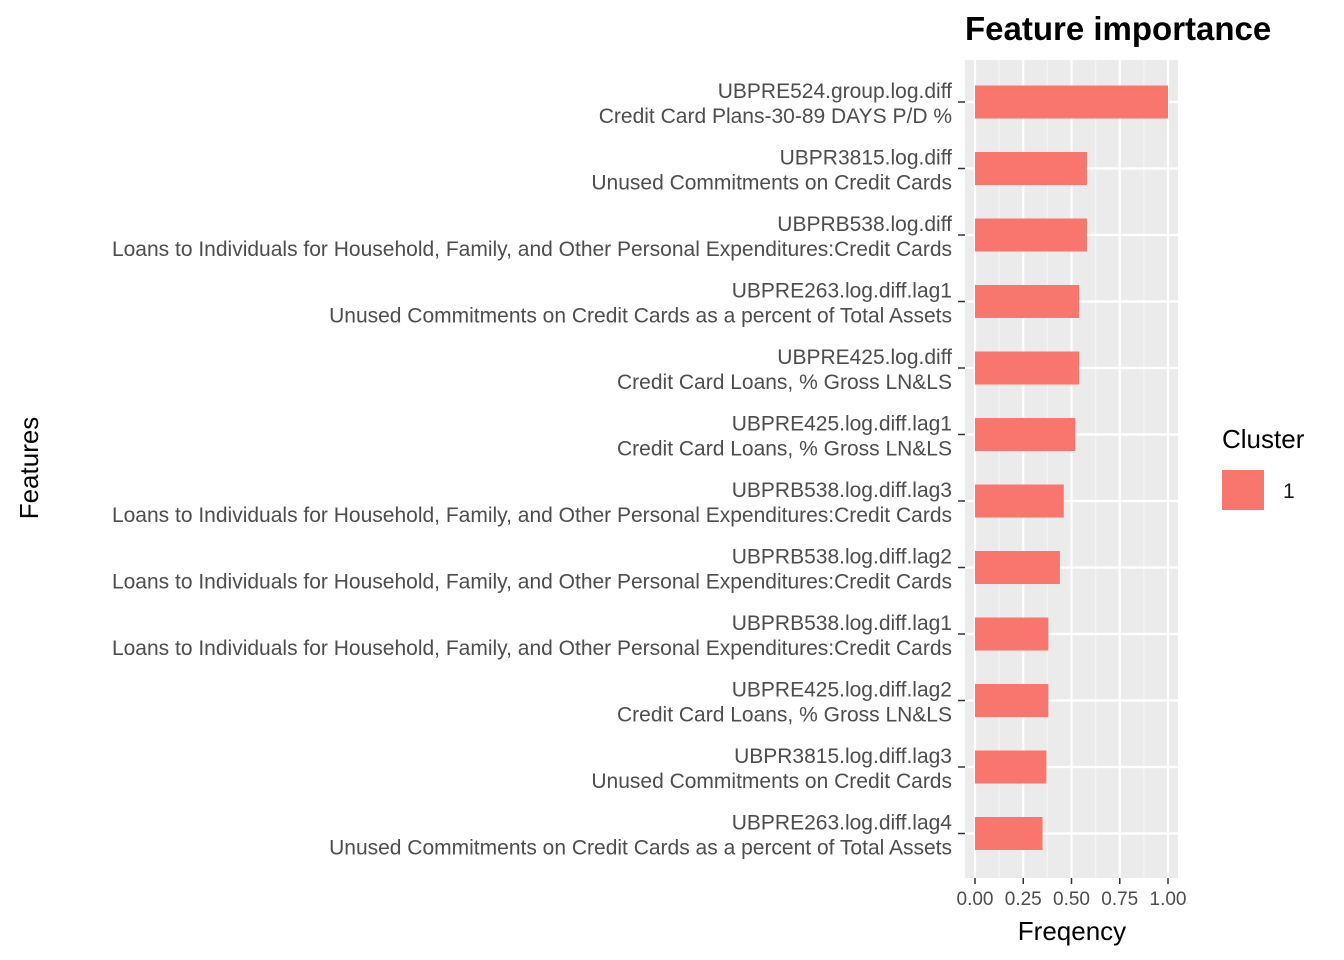 The width and height of the screenshot is (1344, 960). What do you see at coordinates (842, 823) in the screenshot?
I see `y-tick-label-code: UBPRE263.log.diff.lag4` at bounding box center [842, 823].